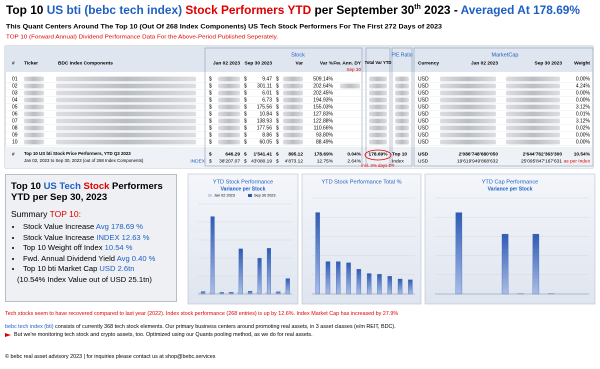  I want to click on index-jan: 38'207.07, so click(229, 161).